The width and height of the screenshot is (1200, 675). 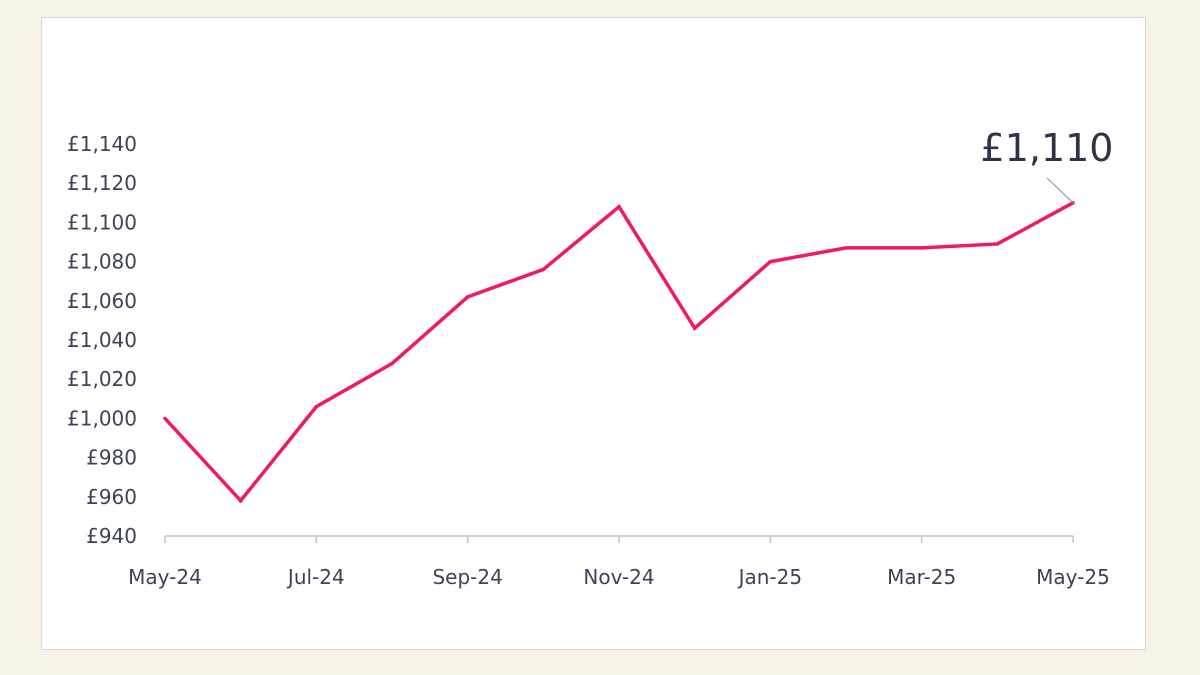 What do you see at coordinates (102, 301) in the screenshot?
I see `y-tick-label: £1,060` at bounding box center [102, 301].